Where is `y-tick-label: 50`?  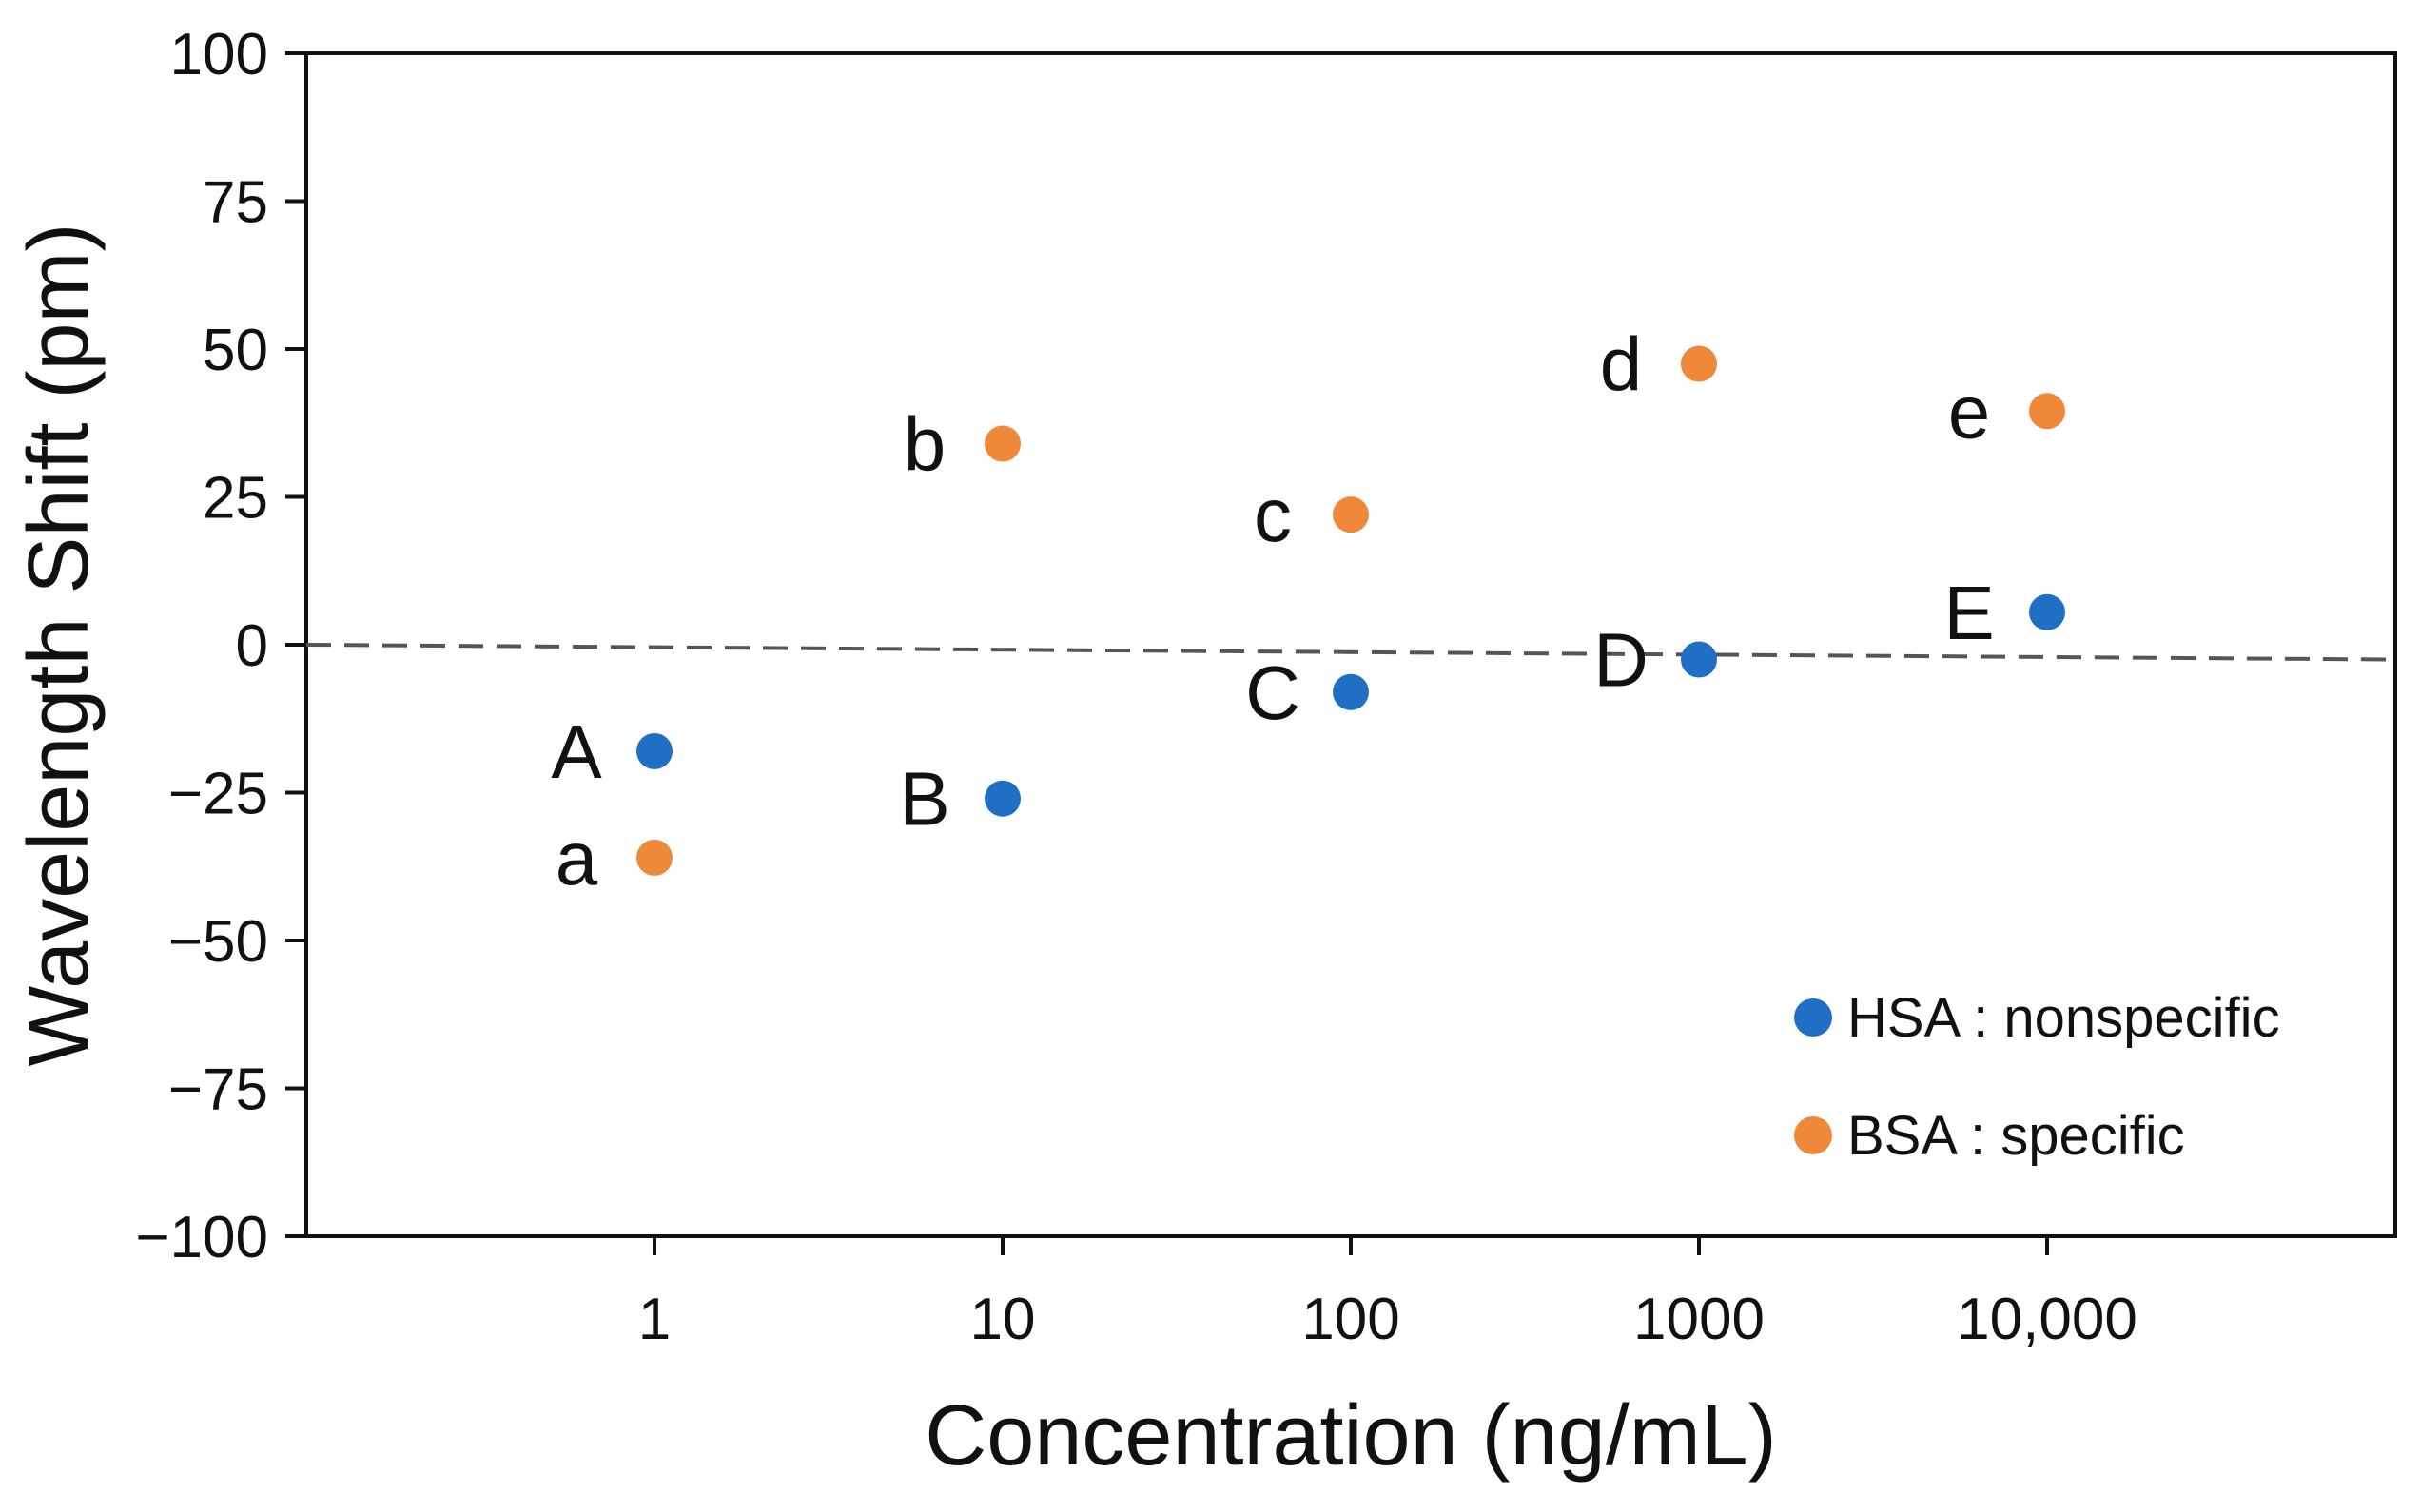
y-tick-label: 50 is located at coordinates (235, 350).